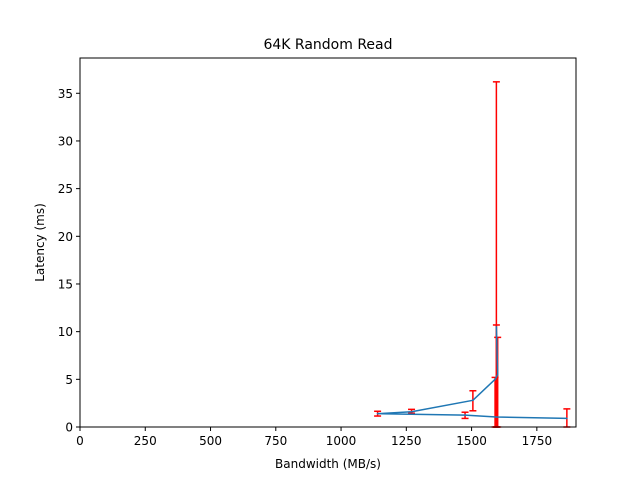 The image size is (640, 484). What do you see at coordinates (341, 441) in the screenshot?
I see `x-tick-label: 1000` at bounding box center [341, 441].